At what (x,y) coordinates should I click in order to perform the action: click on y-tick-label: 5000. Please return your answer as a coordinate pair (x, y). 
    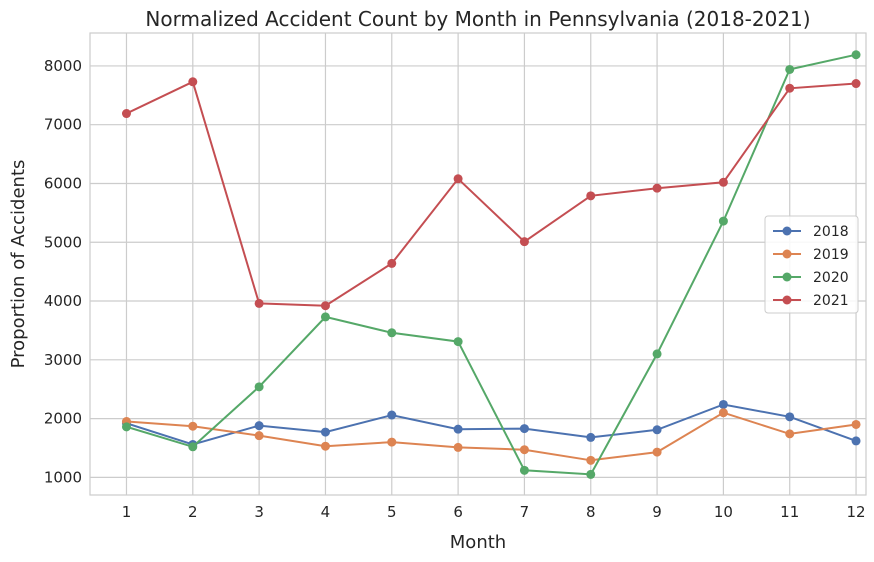
    Looking at the image, I should click on (63, 242).